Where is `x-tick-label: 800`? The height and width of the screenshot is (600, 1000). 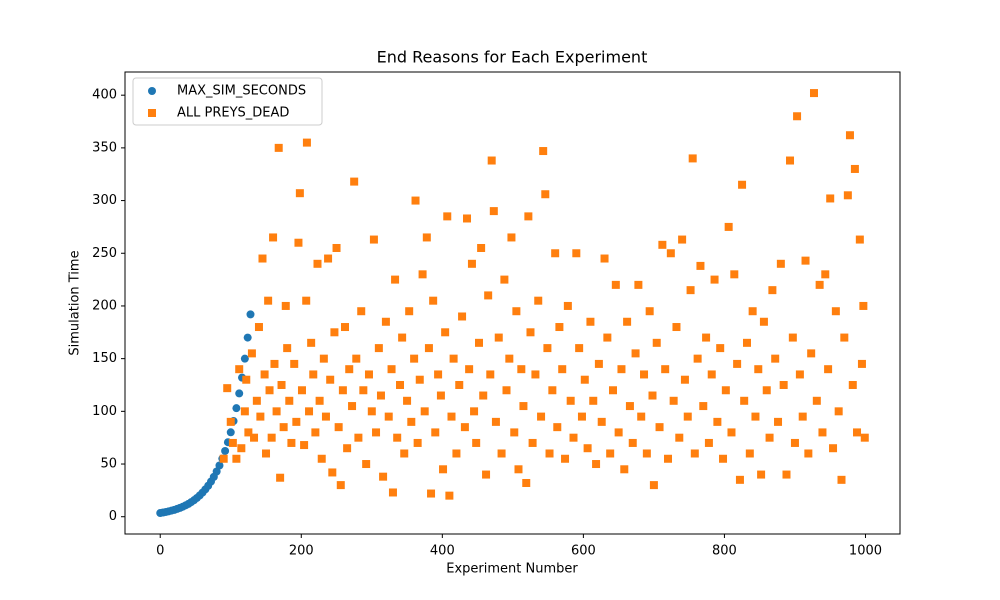
x-tick-label: 800 is located at coordinates (724, 551).